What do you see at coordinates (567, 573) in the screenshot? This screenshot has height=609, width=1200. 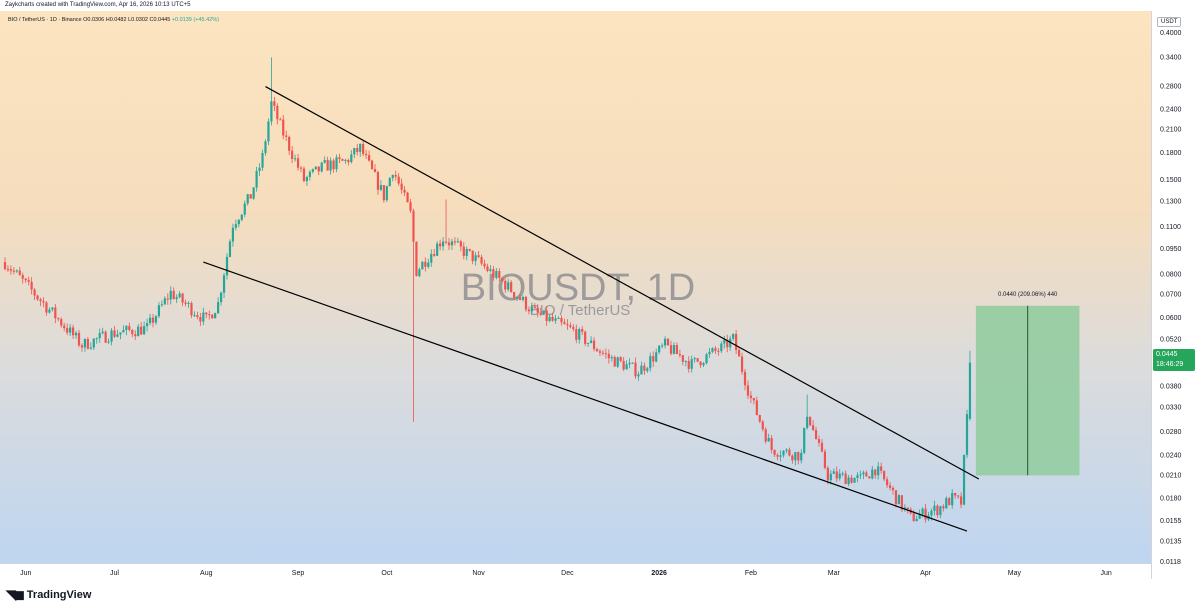 I see `time-label: Dec` at bounding box center [567, 573].